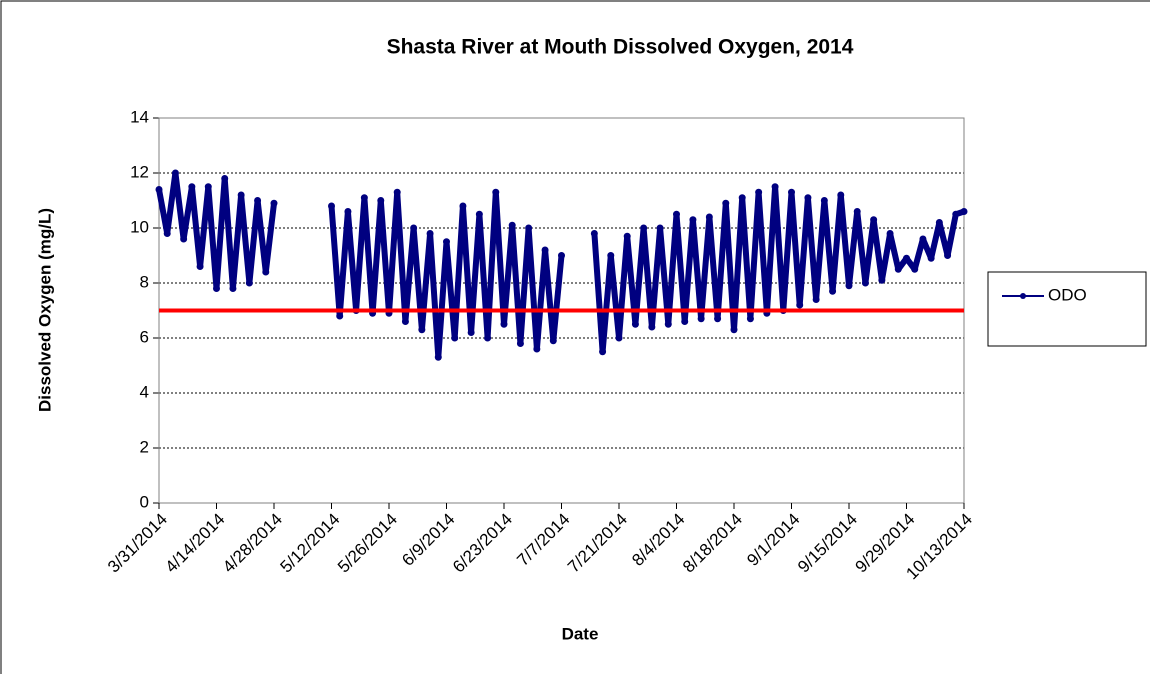 This screenshot has height=679, width=1151. I want to click on y-tick-label: 8, so click(144, 281).